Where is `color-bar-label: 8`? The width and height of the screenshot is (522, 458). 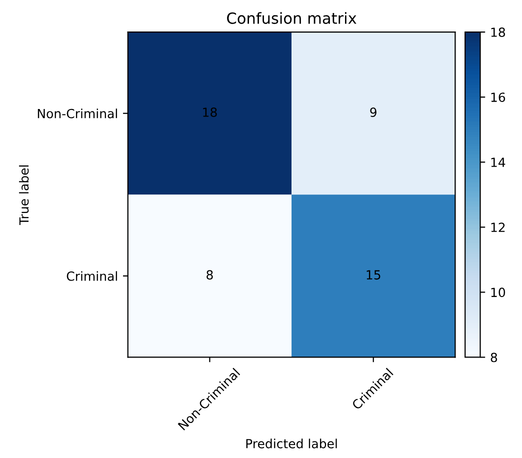
color-bar-label: 8 is located at coordinates (494, 357).